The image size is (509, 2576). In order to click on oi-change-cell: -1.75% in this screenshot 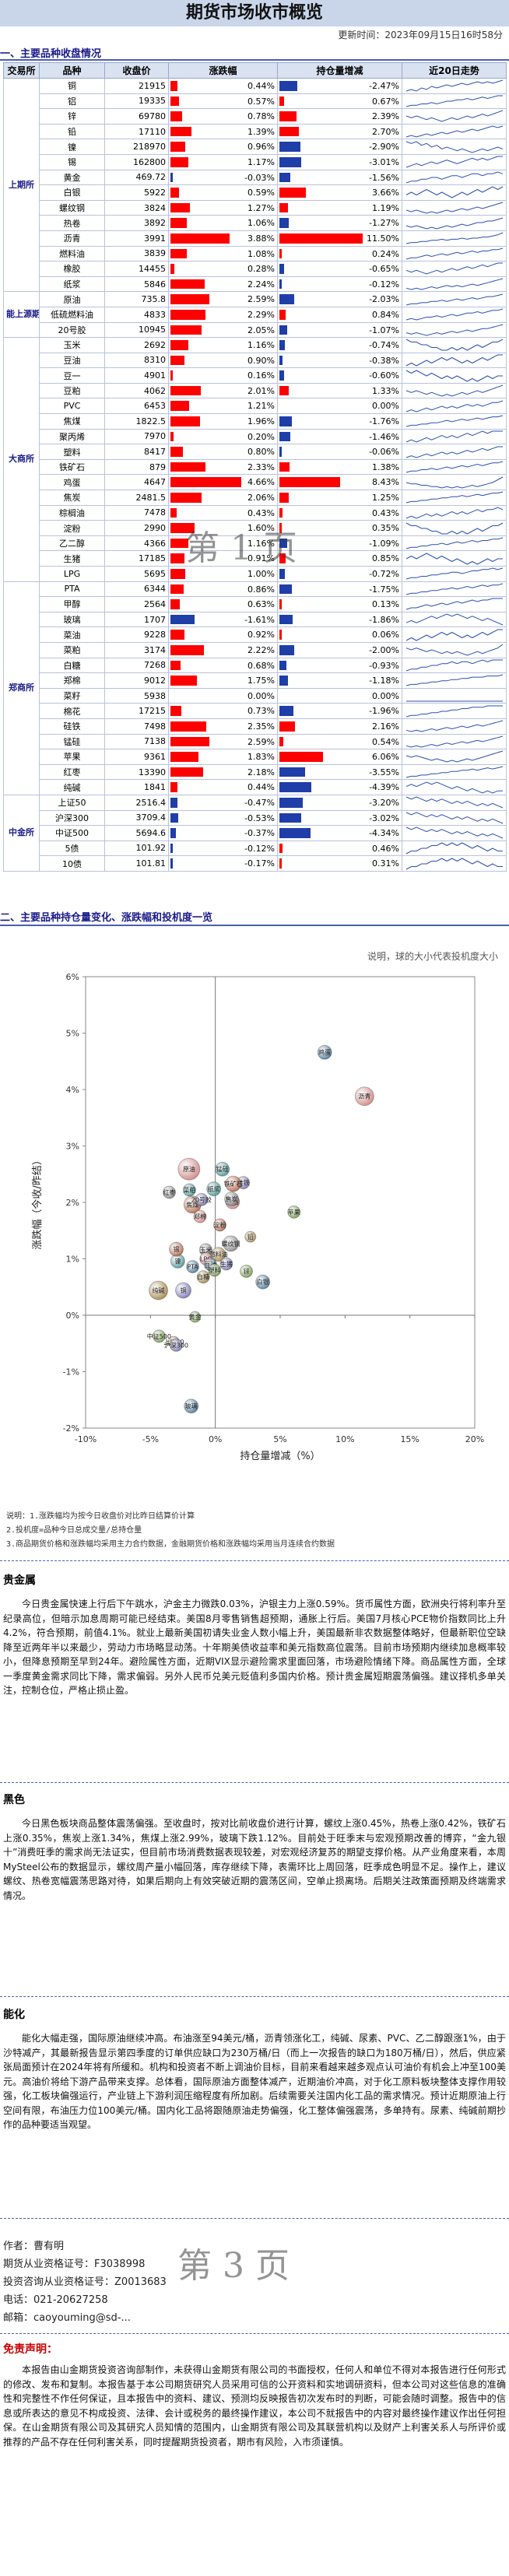, I will do `click(340, 590)`.